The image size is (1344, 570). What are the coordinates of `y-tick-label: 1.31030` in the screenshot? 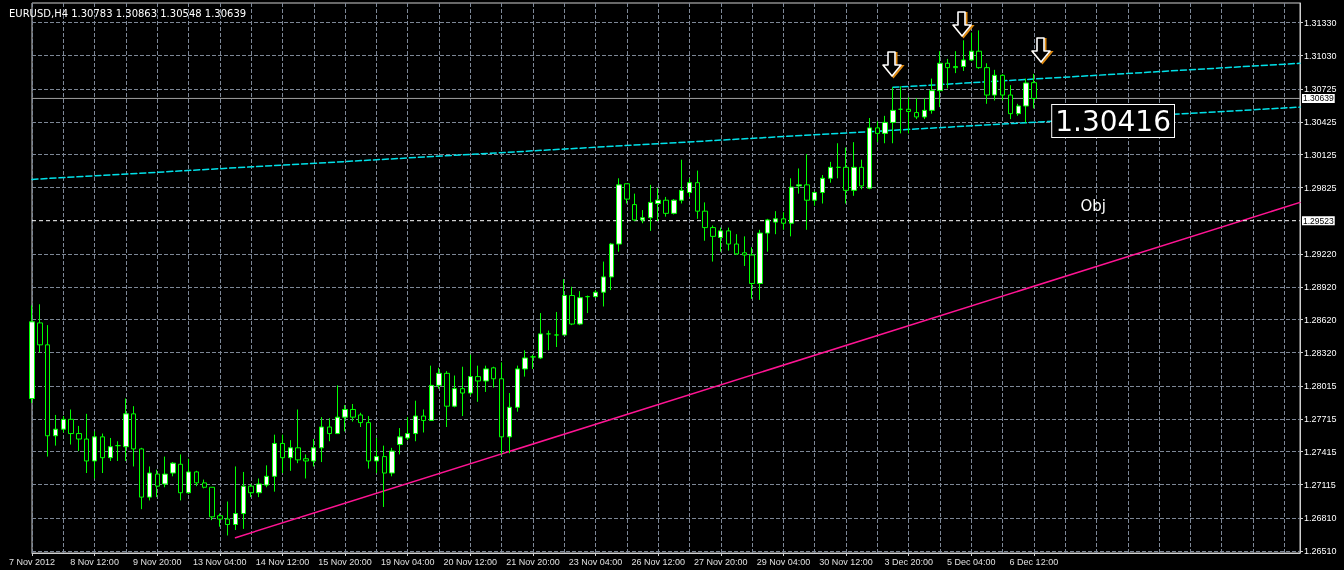 It's located at (1320, 55).